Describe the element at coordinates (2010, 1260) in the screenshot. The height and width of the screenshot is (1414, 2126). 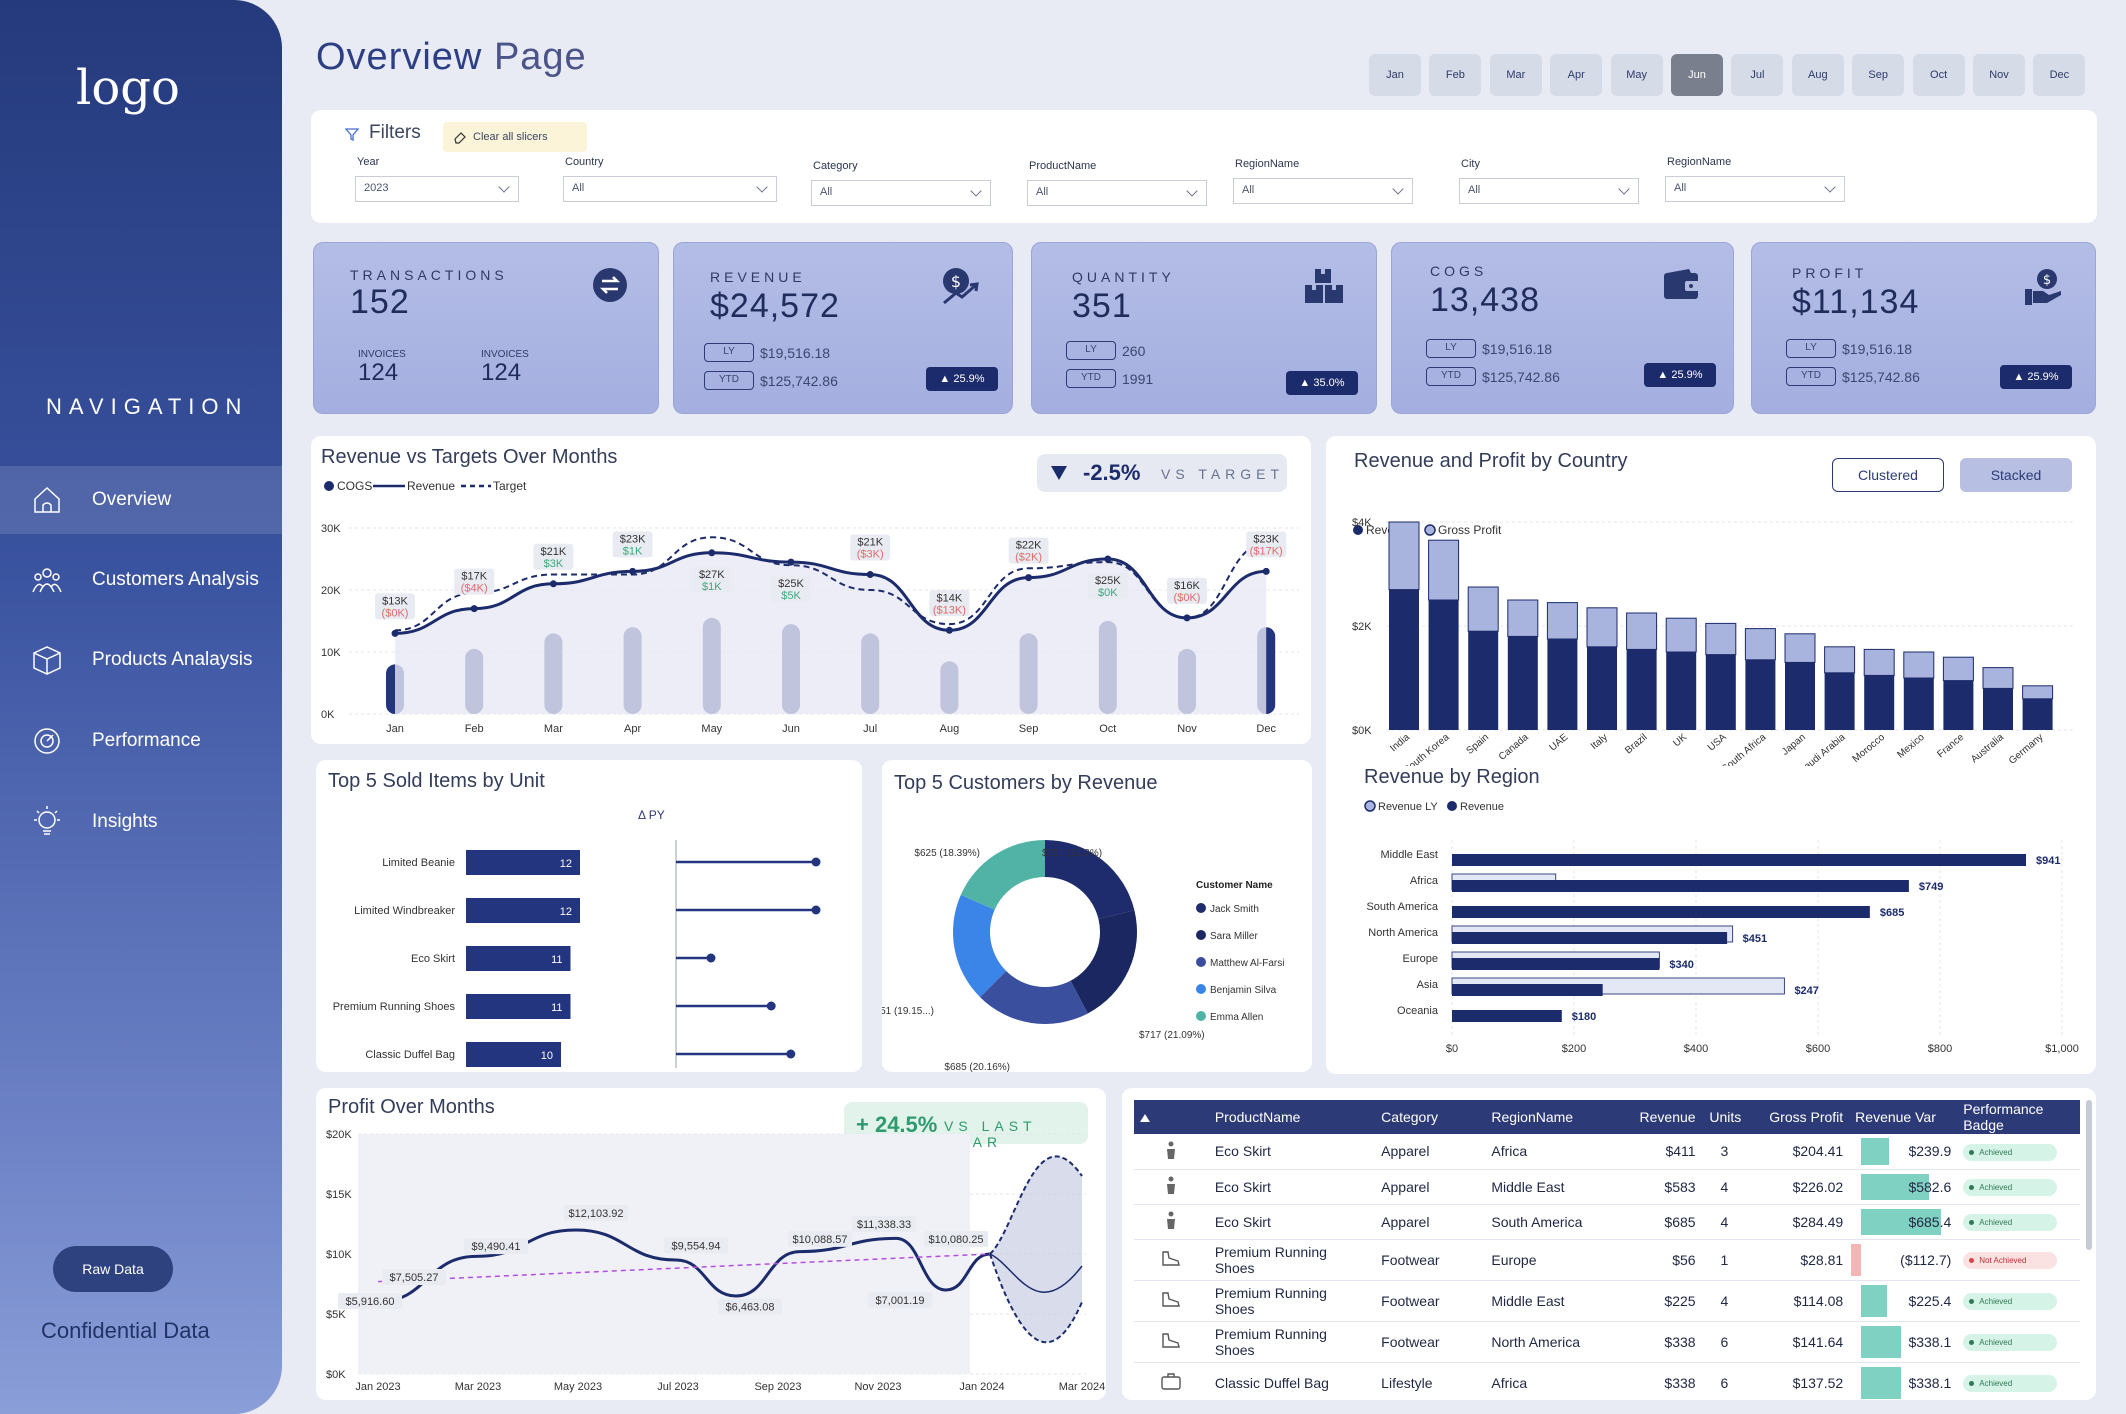
I see `performance-badge: Not Achieved` at that location.